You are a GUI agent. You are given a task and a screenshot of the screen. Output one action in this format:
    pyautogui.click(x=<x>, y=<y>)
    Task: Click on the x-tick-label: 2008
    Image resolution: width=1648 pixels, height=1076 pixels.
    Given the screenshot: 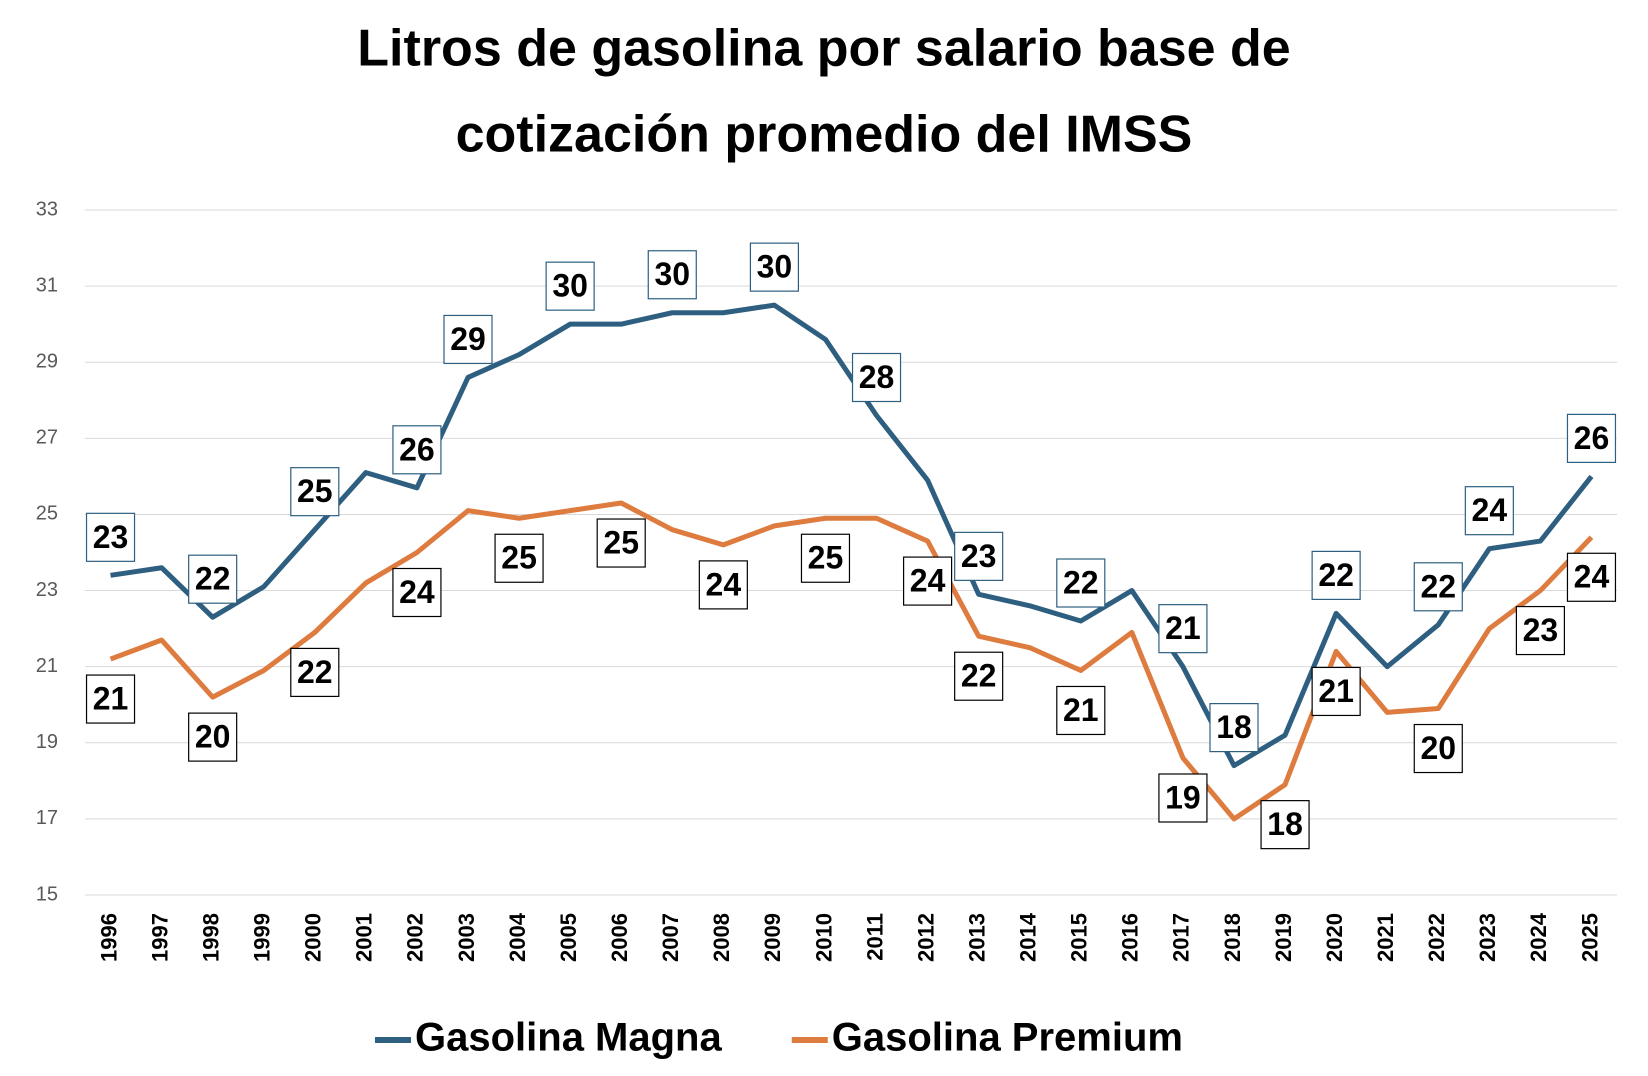 What is the action you would take?
    pyautogui.click(x=721, y=937)
    